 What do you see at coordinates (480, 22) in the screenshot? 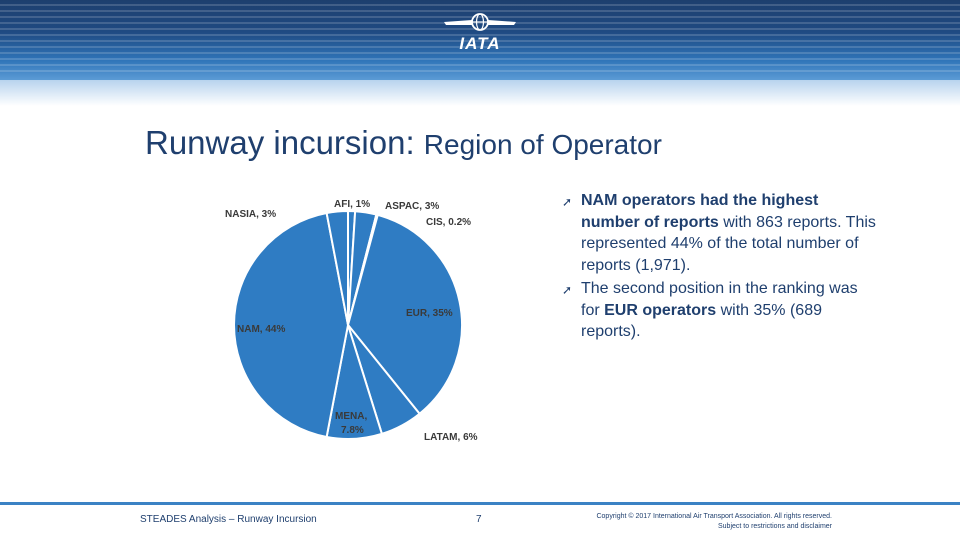
I see `globe-wings-icon` at bounding box center [480, 22].